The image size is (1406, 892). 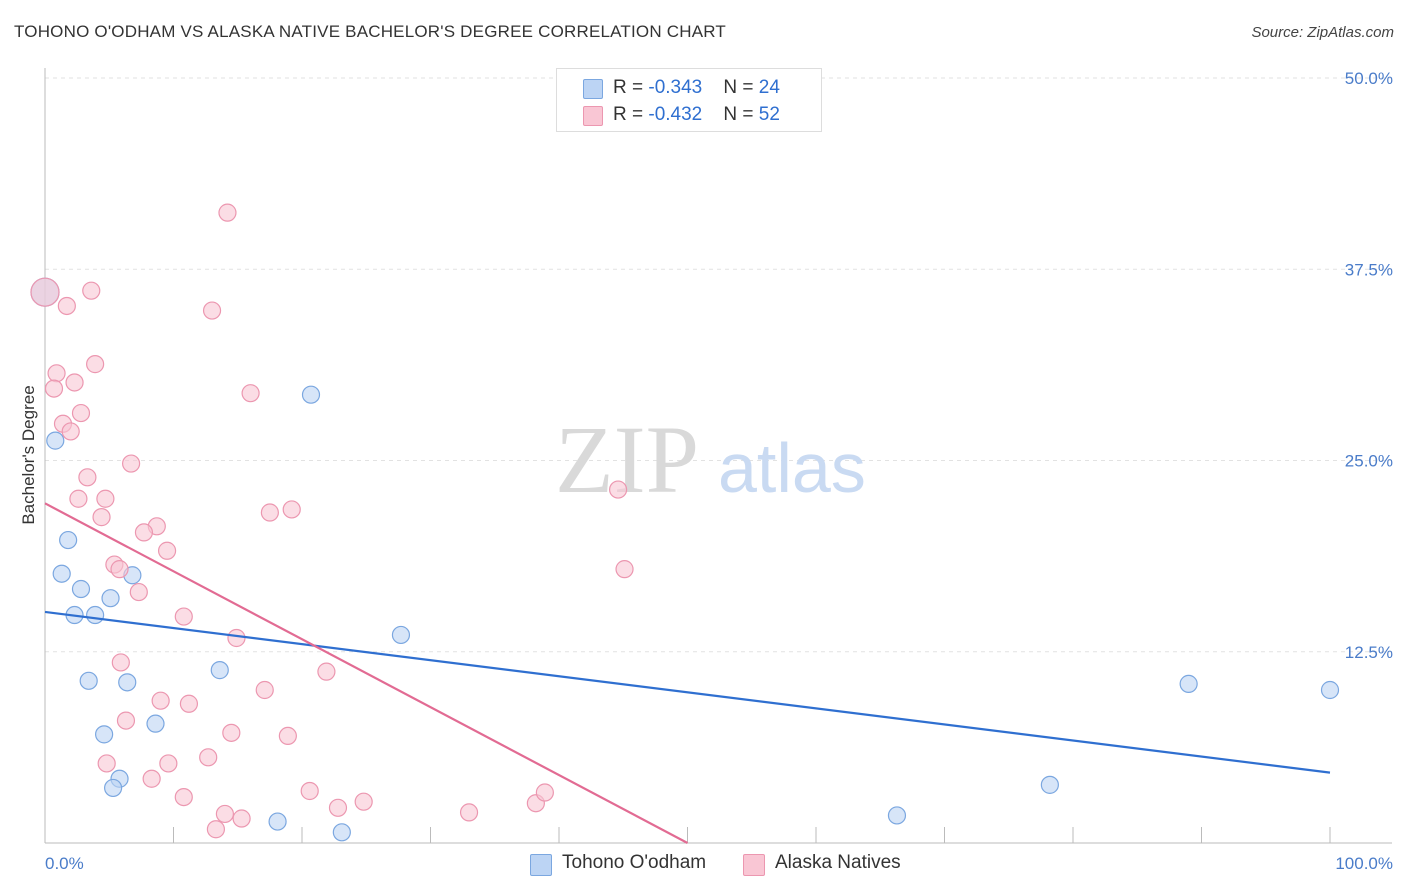 What do you see at coordinates (689, 100) in the screenshot?
I see `correlation-legend: R = -0.343 N = 24 R = -0.432 N = 52` at bounding box center [689, 100].